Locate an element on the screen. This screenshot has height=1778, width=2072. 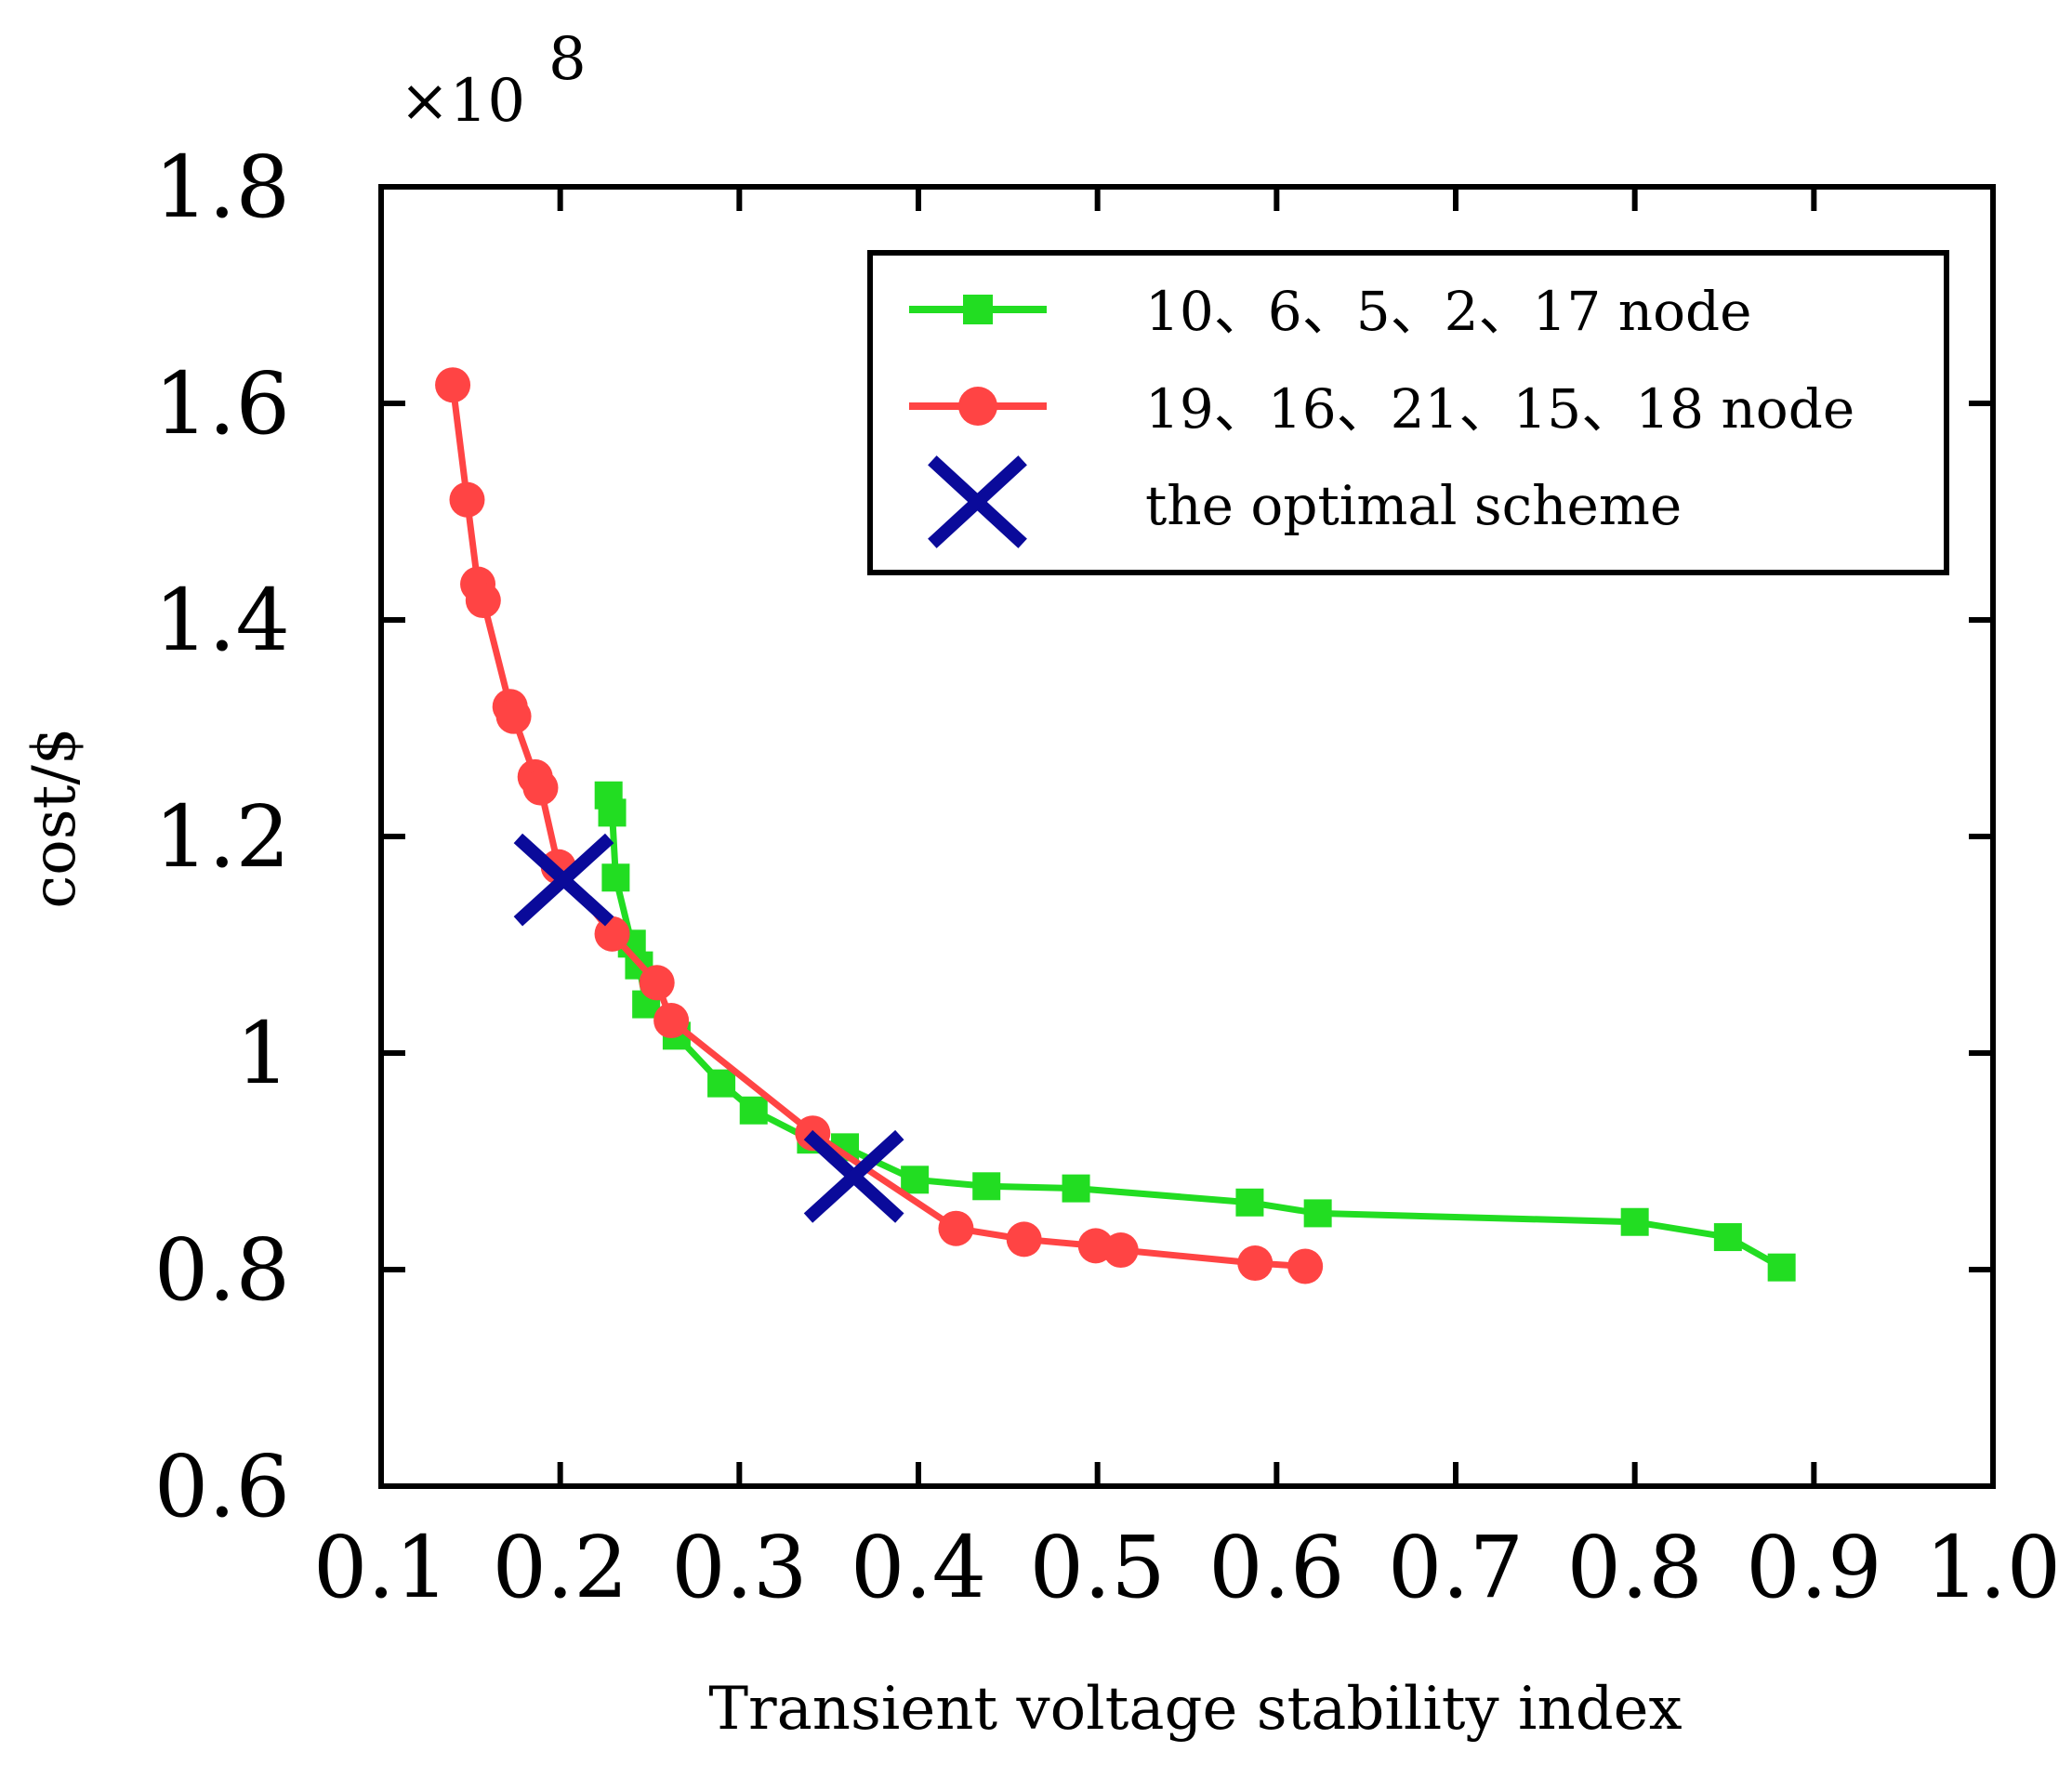
y-exponent-label: 8 is located at coordinates (567, 60).